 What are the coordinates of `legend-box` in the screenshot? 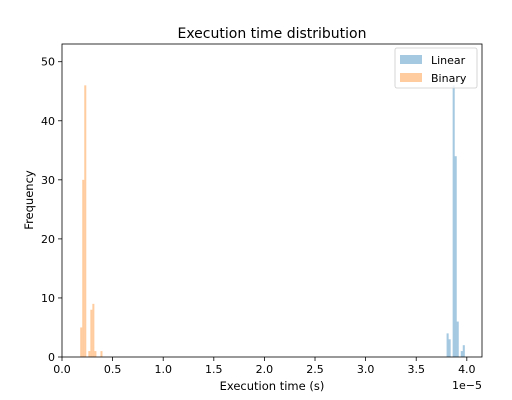 It's located at (436, 68).